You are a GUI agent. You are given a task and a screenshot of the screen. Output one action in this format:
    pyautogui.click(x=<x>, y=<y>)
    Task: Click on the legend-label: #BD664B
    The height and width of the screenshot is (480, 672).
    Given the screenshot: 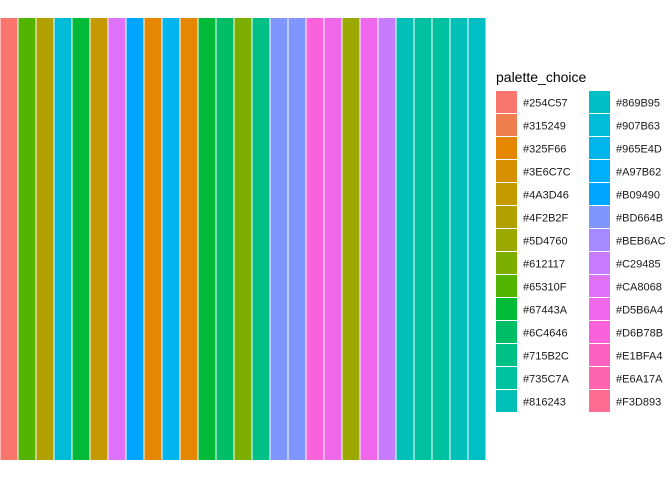 What is the action you would take?
    pyautogui.click(x=639, y=219)
    